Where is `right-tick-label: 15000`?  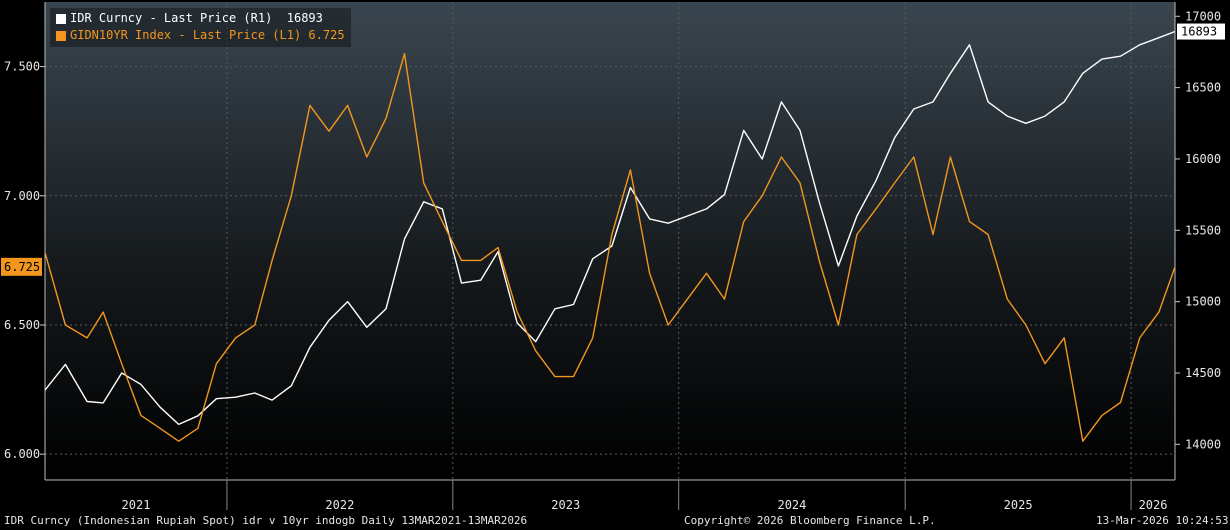
right-tick-label: 15000 is located at coordinates (1203, 302).